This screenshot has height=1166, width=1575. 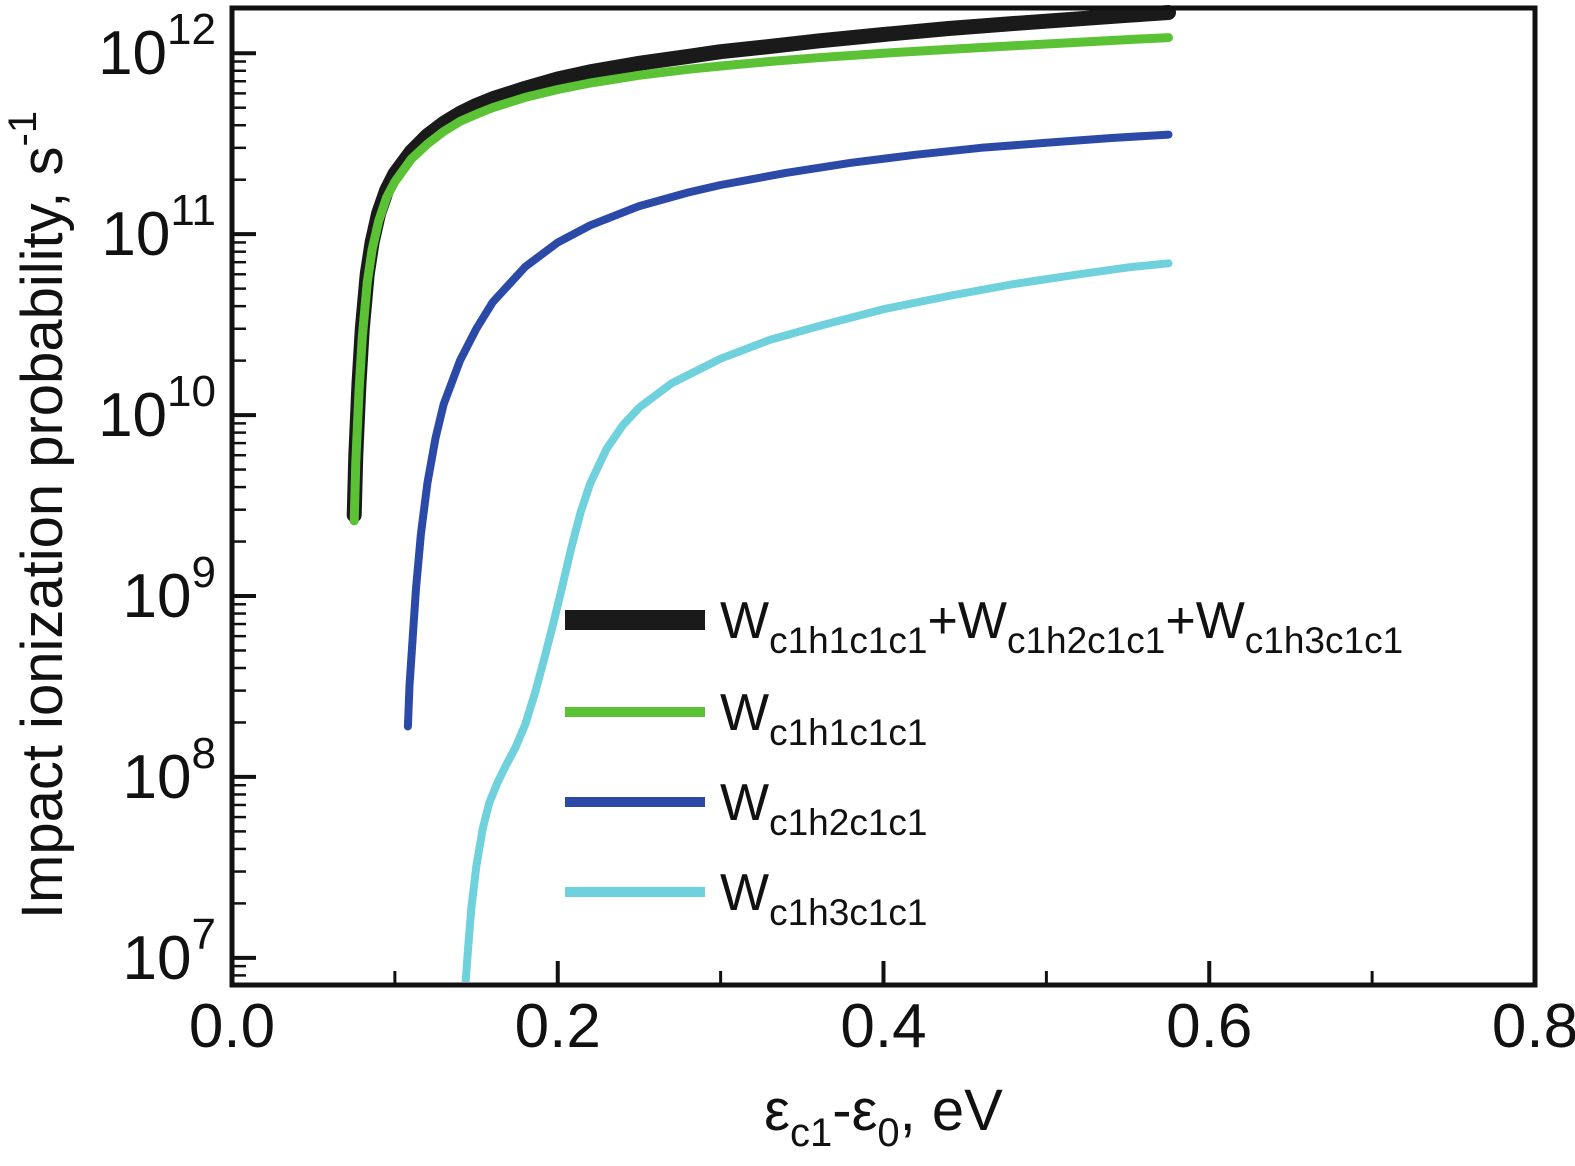 I want to click on x-axis-title: εc1-ε0, eV, so click(x=883, y=1116).